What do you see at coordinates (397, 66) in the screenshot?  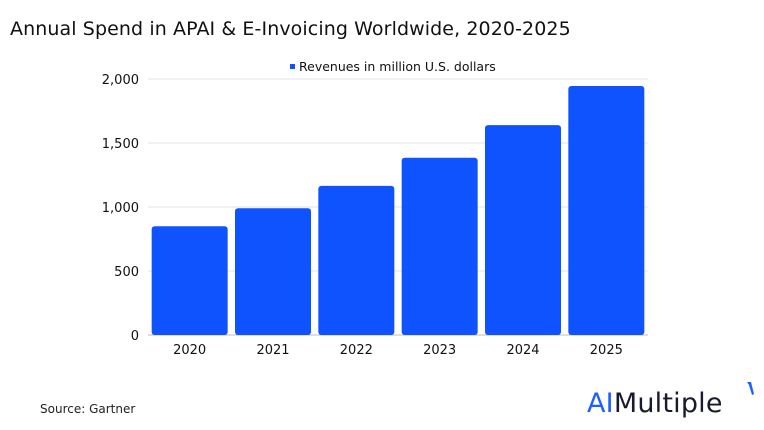 I see `legend-label: Revenues in million U.S. dollars` at bounding box center [397, 66].